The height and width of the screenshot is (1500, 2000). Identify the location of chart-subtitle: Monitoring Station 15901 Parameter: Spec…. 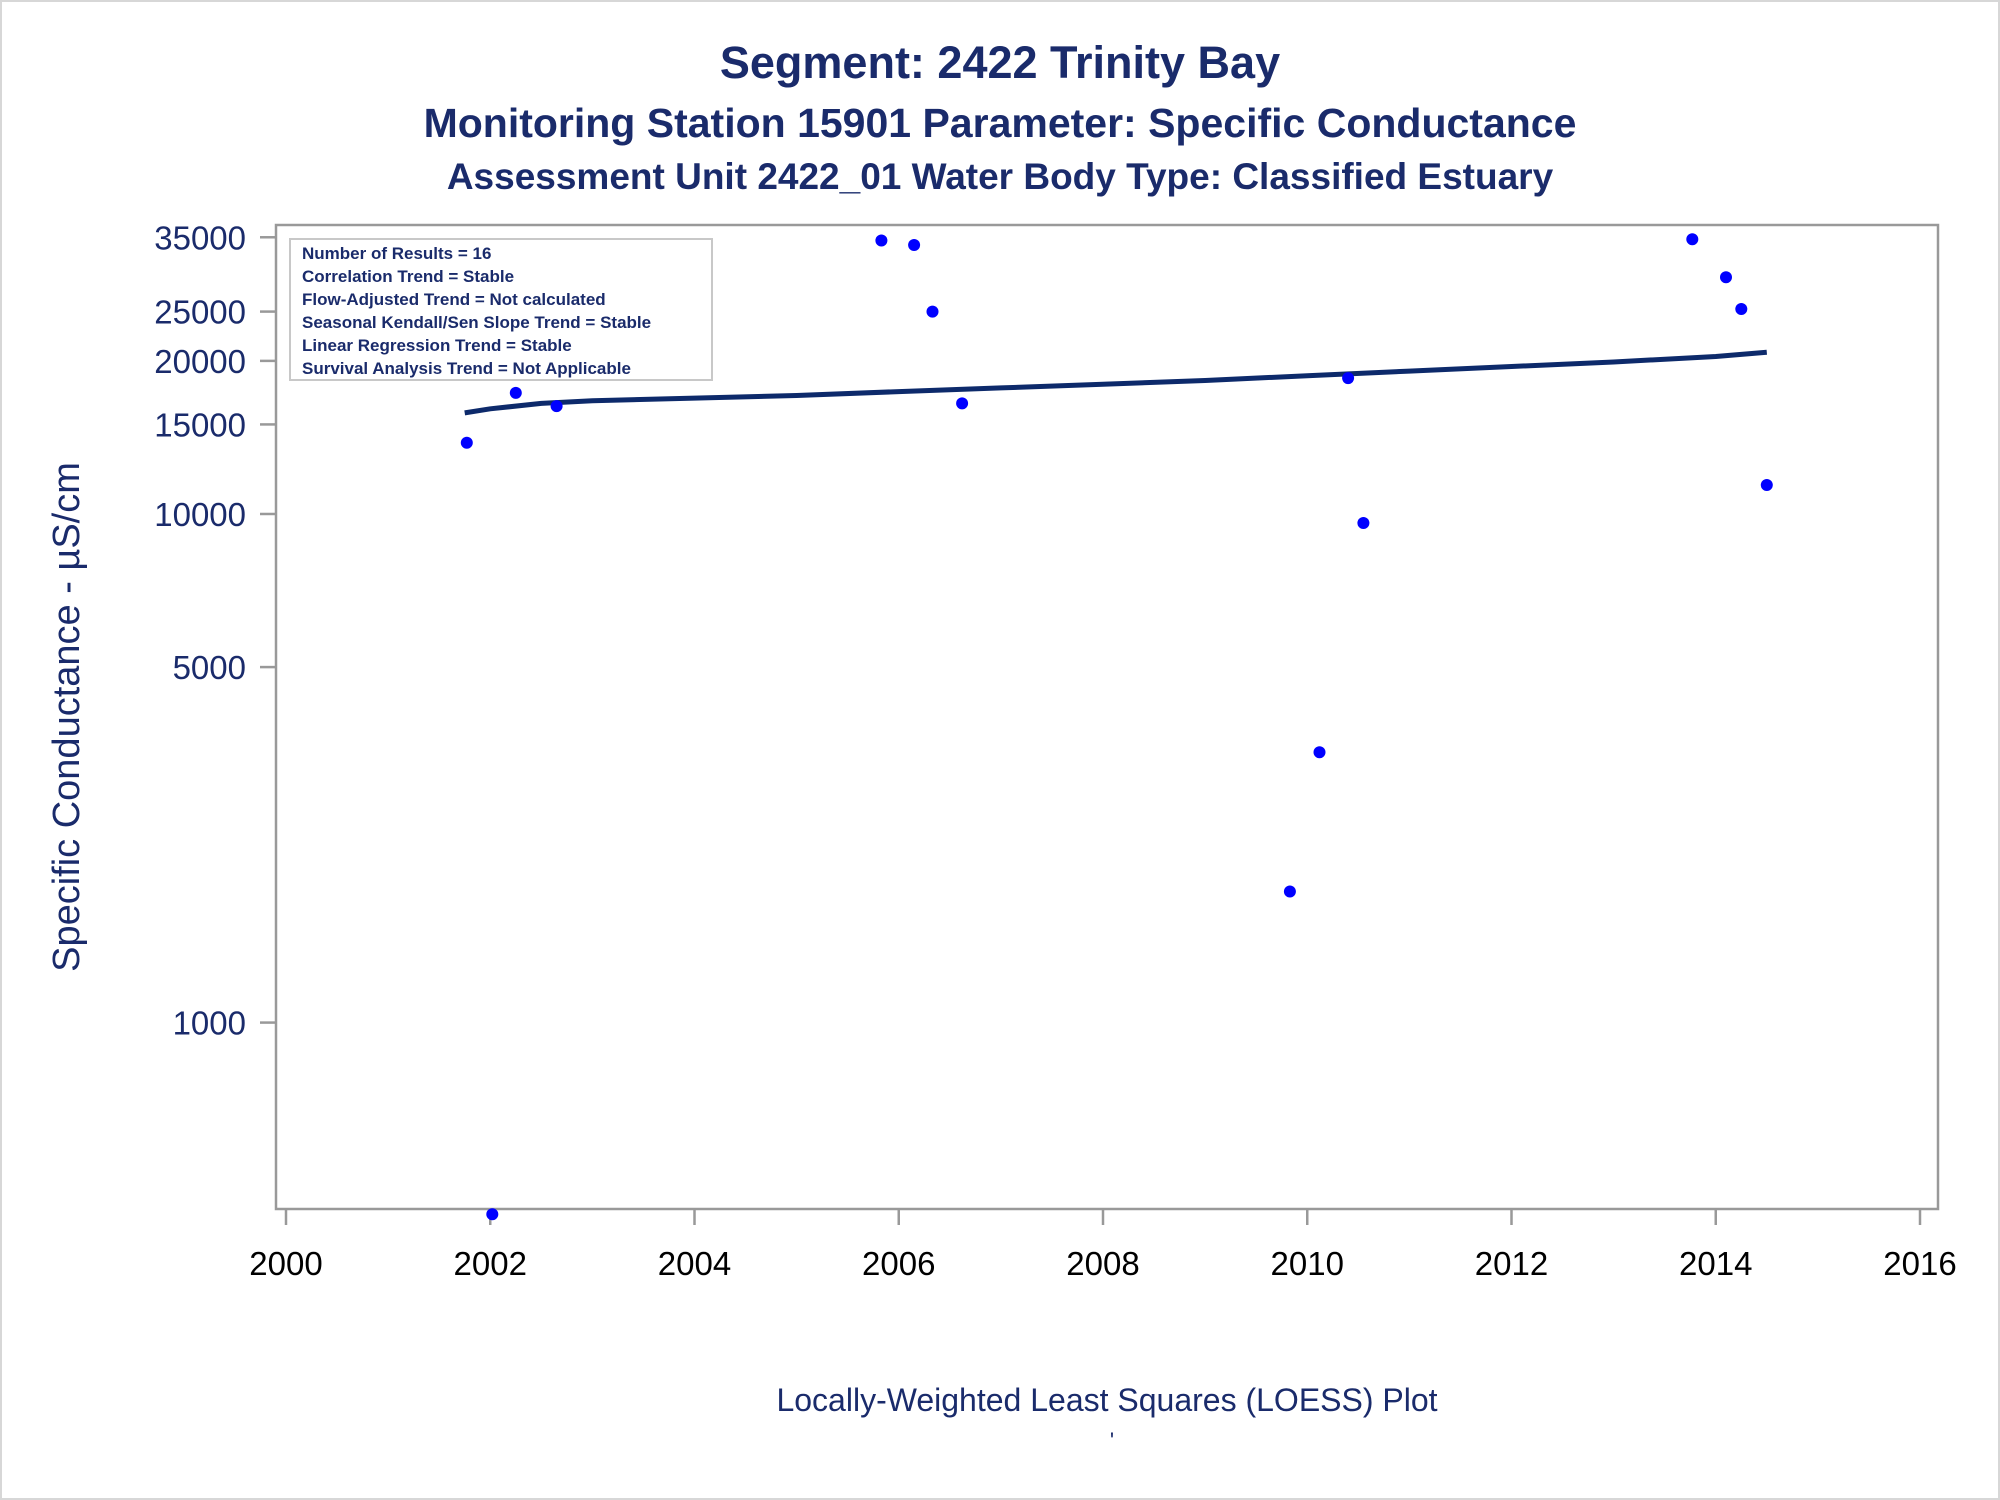
(1000, 123).